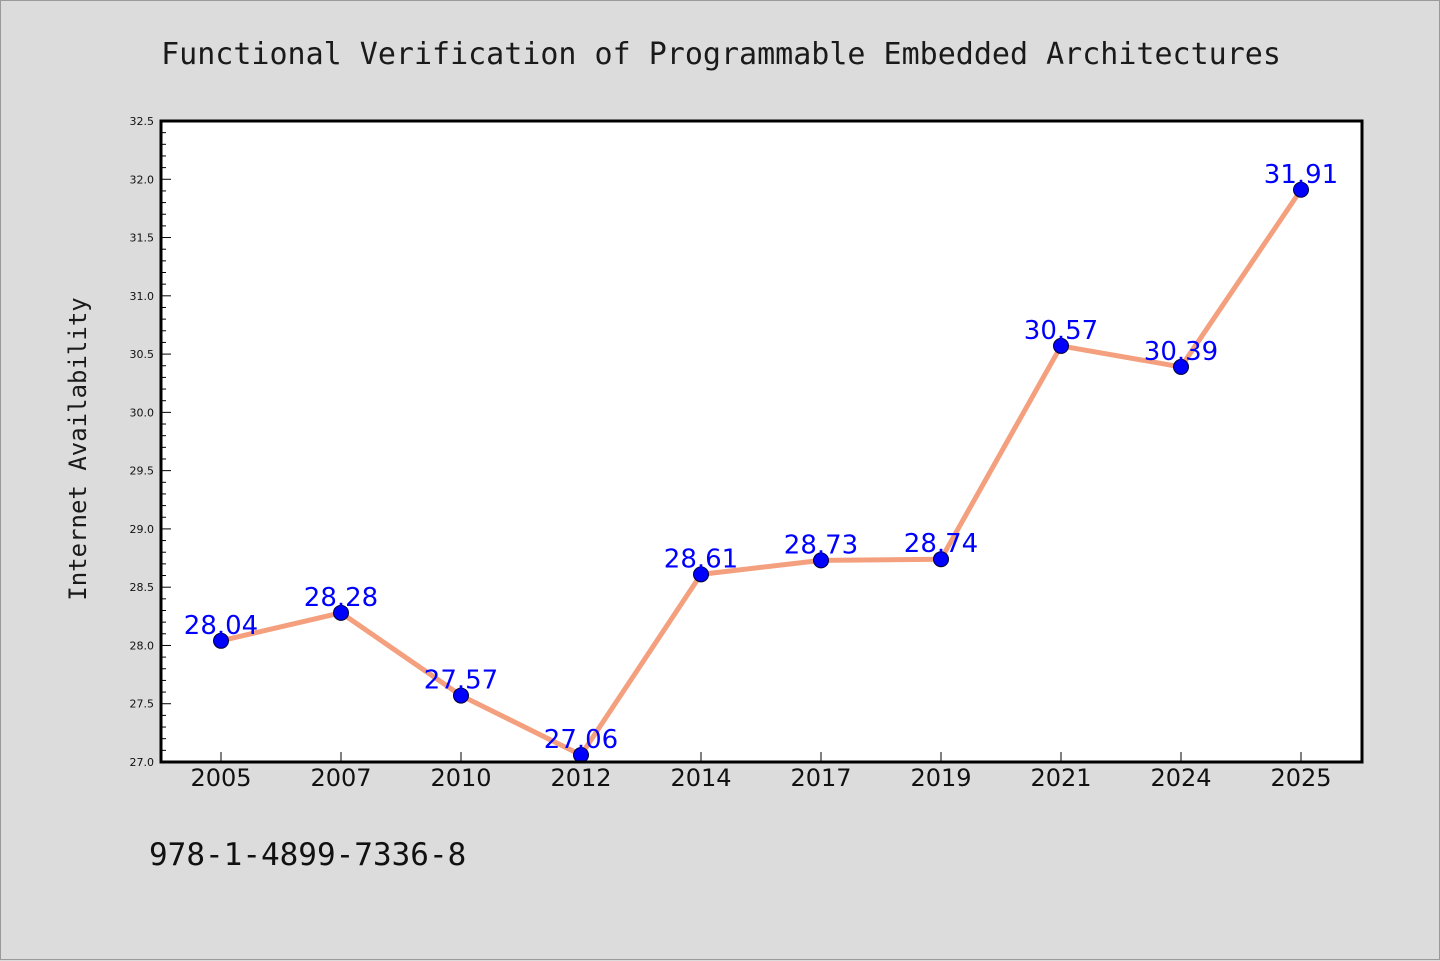 The width and height of the screenshot is (1440, 961). What do you see at coordinates (142, 762) in the screenshot?
I see `y-tick-label: 27.0` at bounding box center [142, 762].